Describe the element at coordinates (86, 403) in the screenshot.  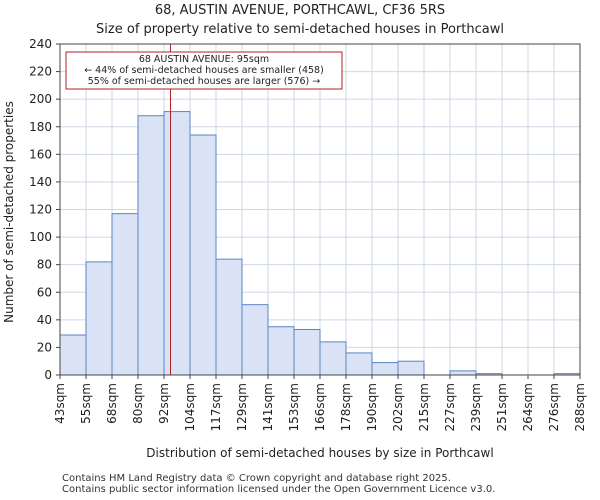
I see `x-tick-label: 55sqm` at that location.